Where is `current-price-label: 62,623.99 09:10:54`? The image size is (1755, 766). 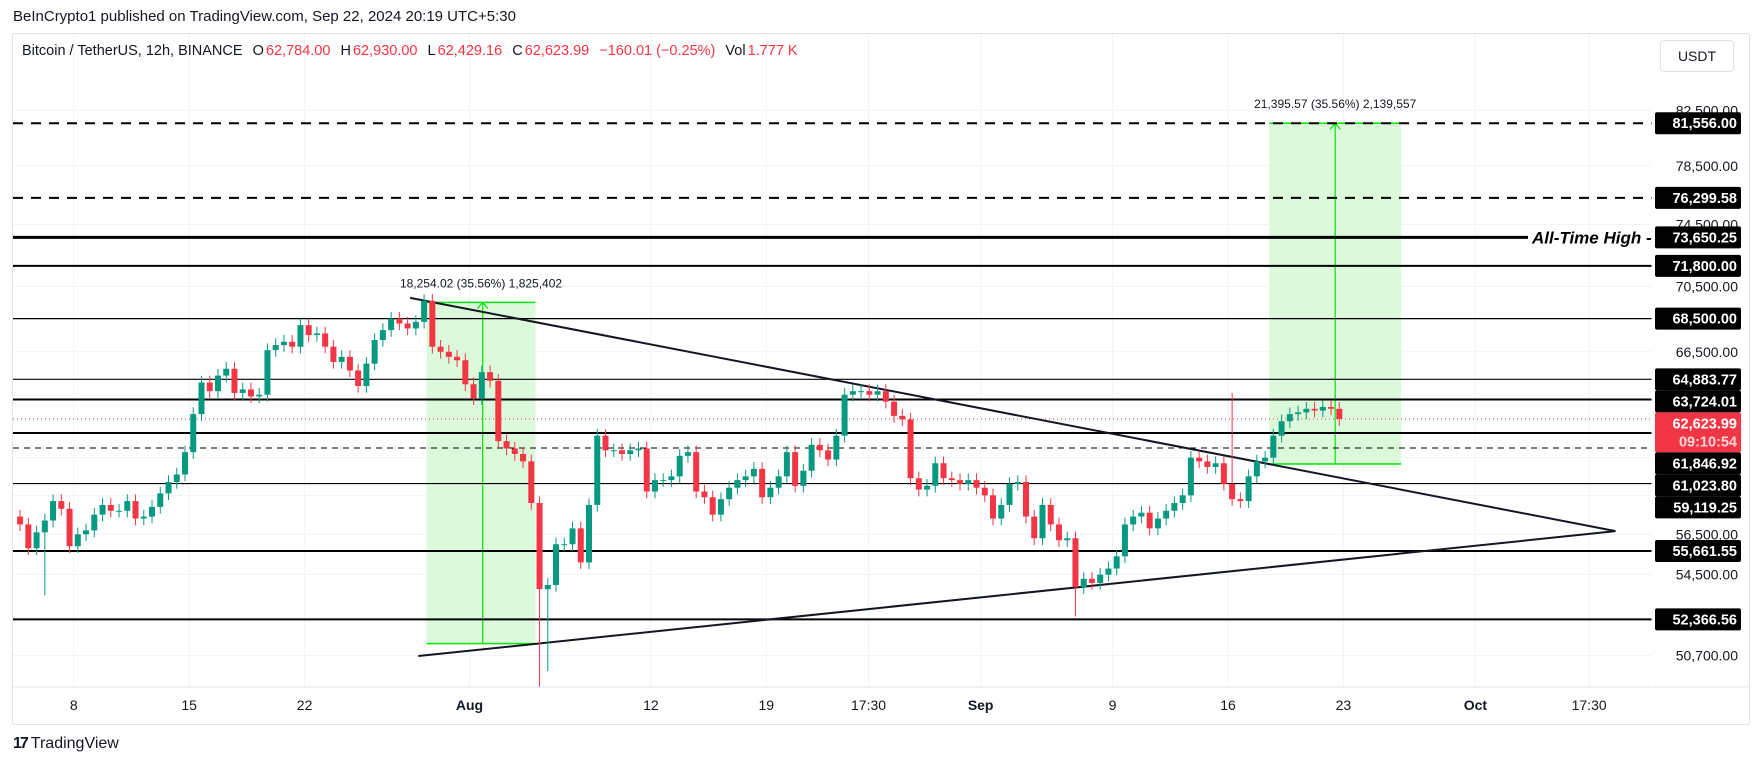 current-price-label: 62,623.99 09:10:54 is located at coordinates (1698, 432).